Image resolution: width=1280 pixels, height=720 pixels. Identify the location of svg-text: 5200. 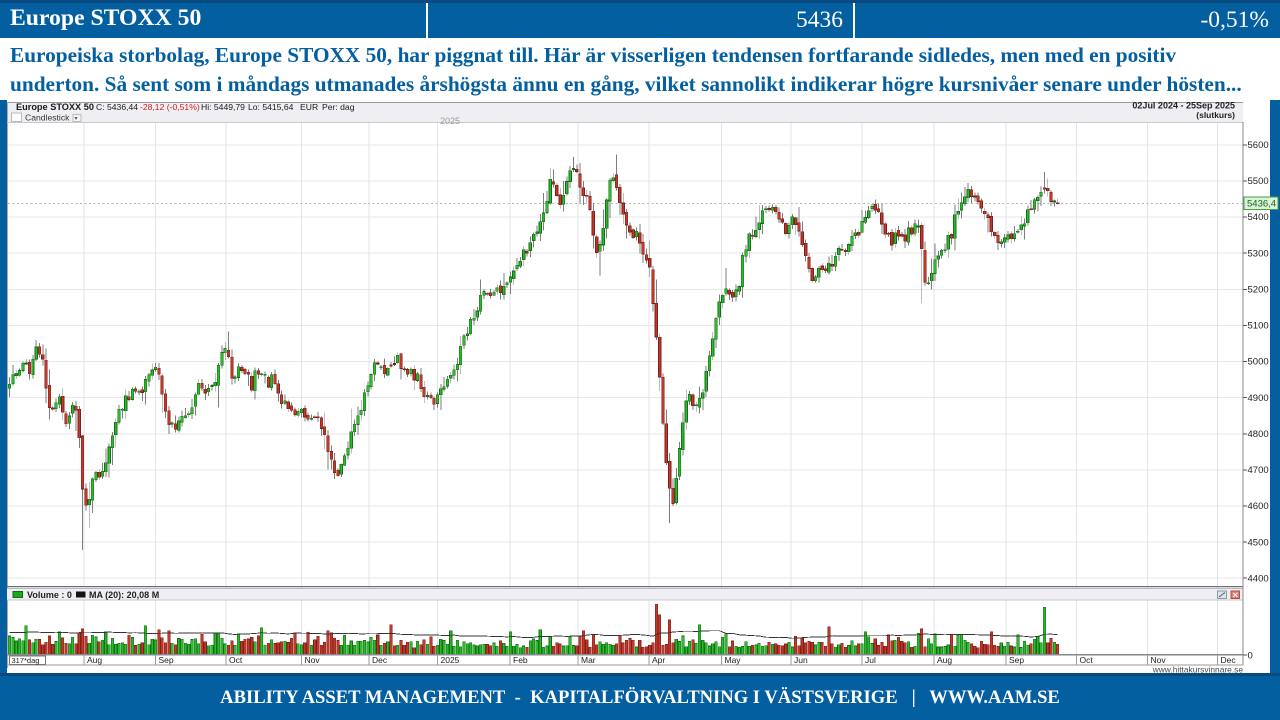
(1258, 290).